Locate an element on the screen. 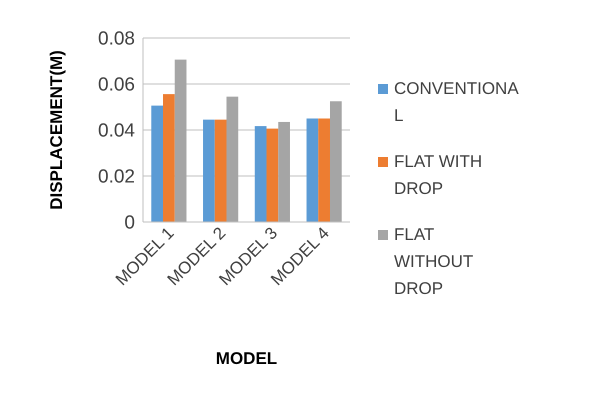 The width and height of the screenshot is (601, 401). y-tick-label: 0 is located at coordinates (129, 223).